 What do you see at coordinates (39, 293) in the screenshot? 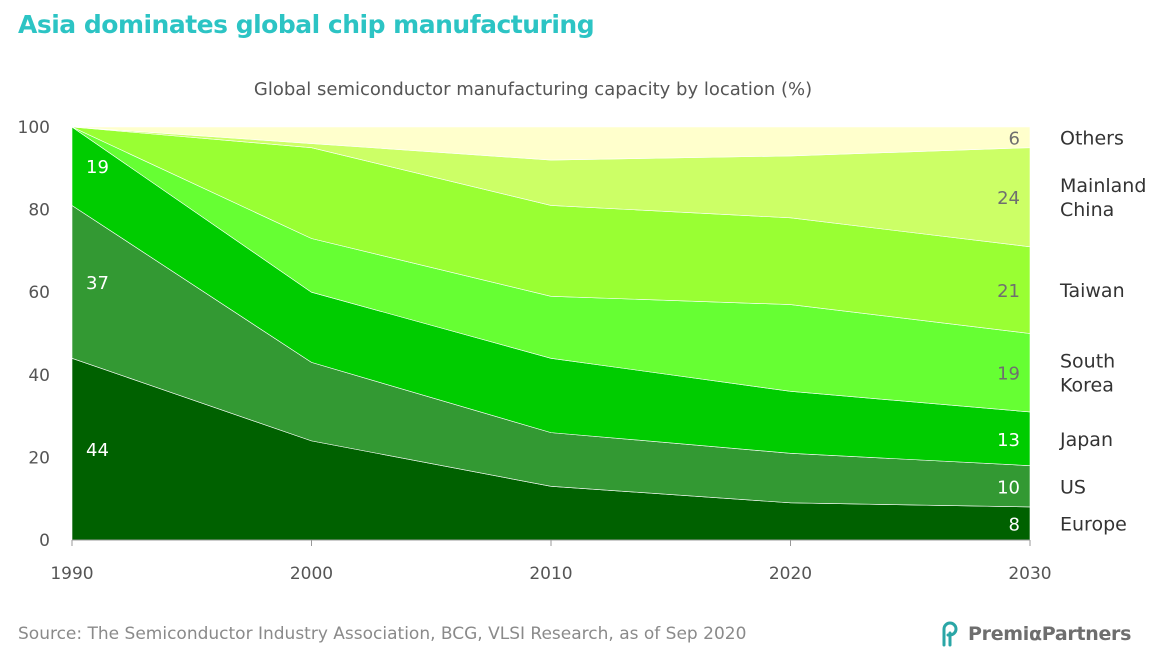
I see `y-tick-label: 60` at bounding box center [39, 293].